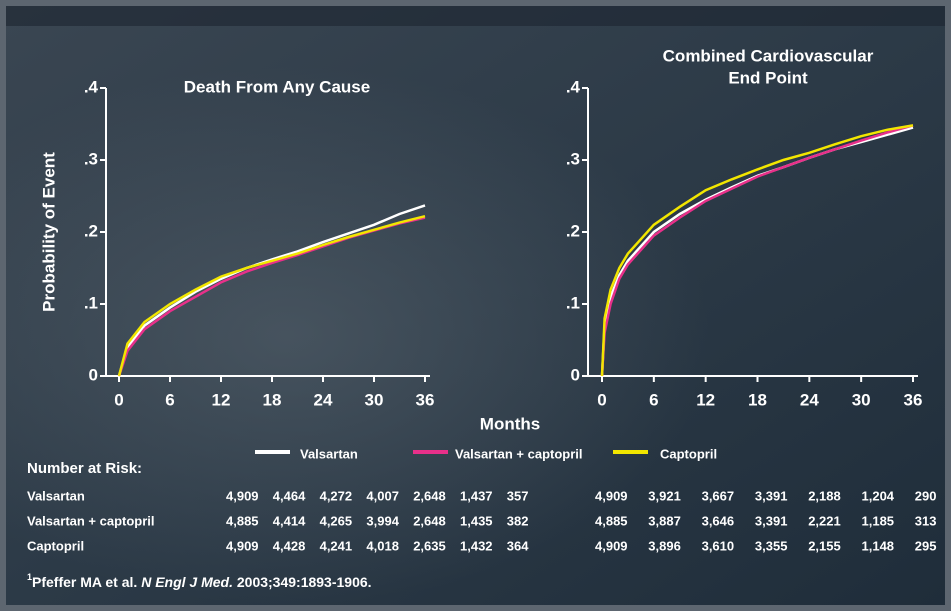 This screenshot has width=951, height=611. Describe the element at coordinates (91, 520) in the screenshot. I see `row-label: Valsartan + captopril` at that location.